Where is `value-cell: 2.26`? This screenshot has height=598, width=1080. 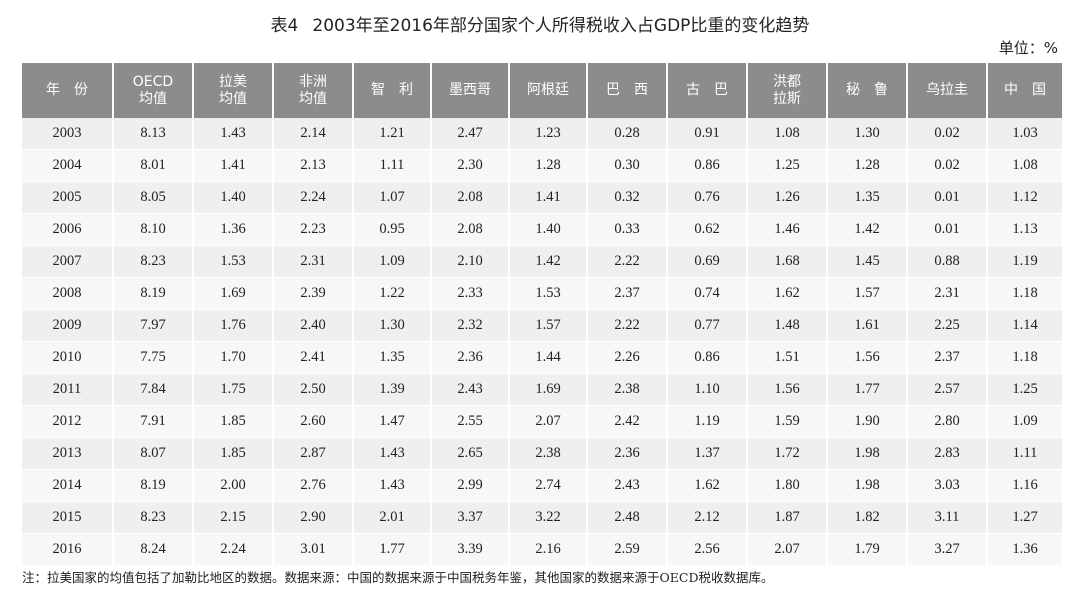 value-cell: 2.26 is located at coordinates (628, 358).